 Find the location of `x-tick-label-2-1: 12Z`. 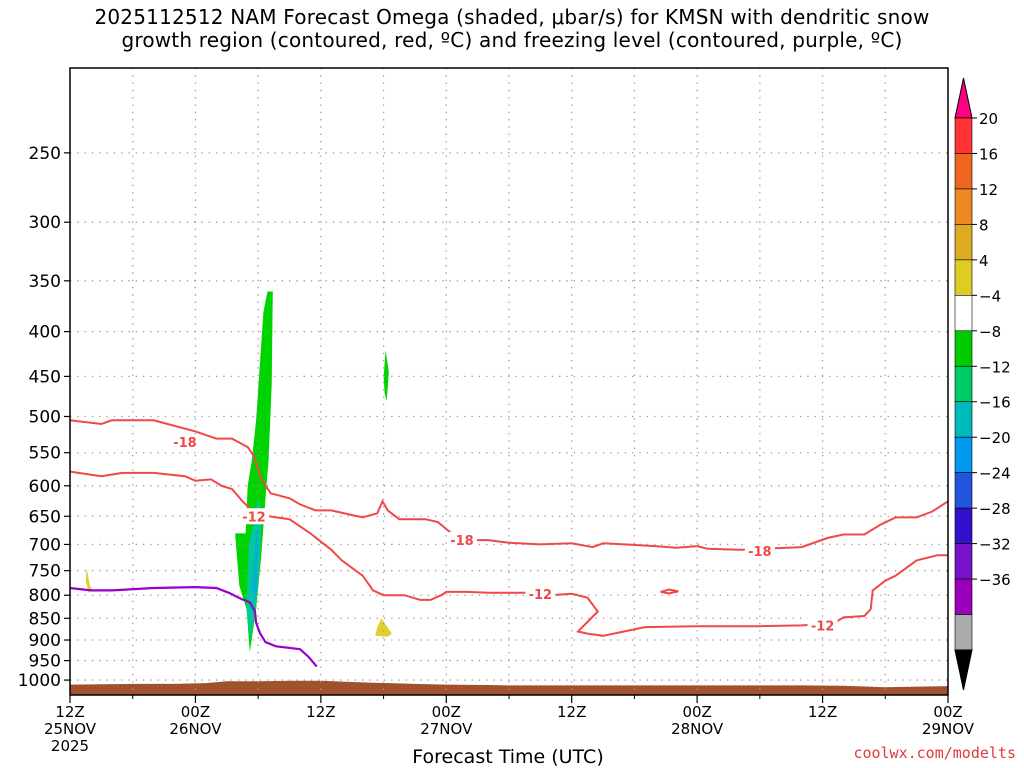

x-tick-label-2-1: 12Z is located at coordinates (320, 712).